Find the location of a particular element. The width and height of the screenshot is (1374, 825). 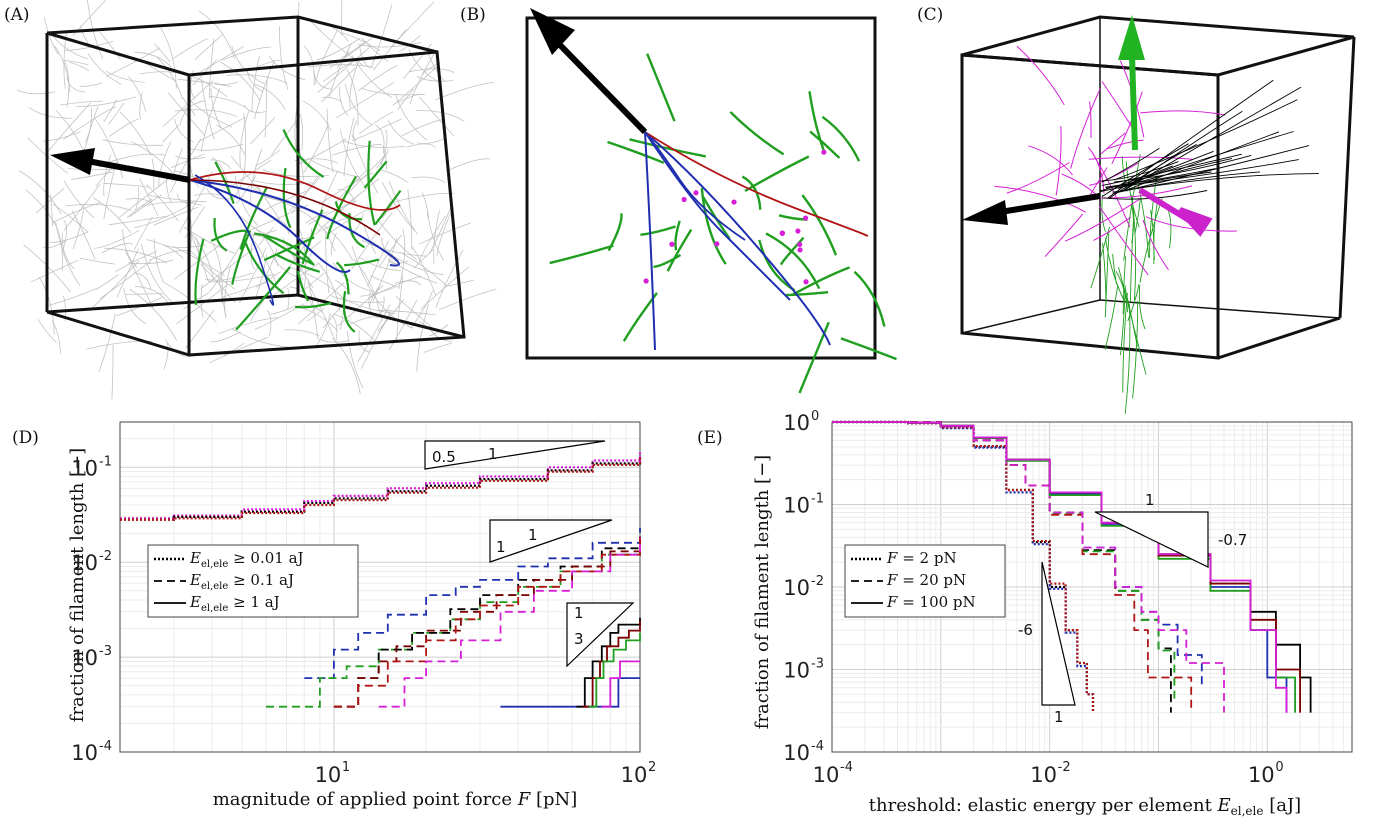

d-ylabel: fraction of filament length [−] is located at coordinates (77, 585).